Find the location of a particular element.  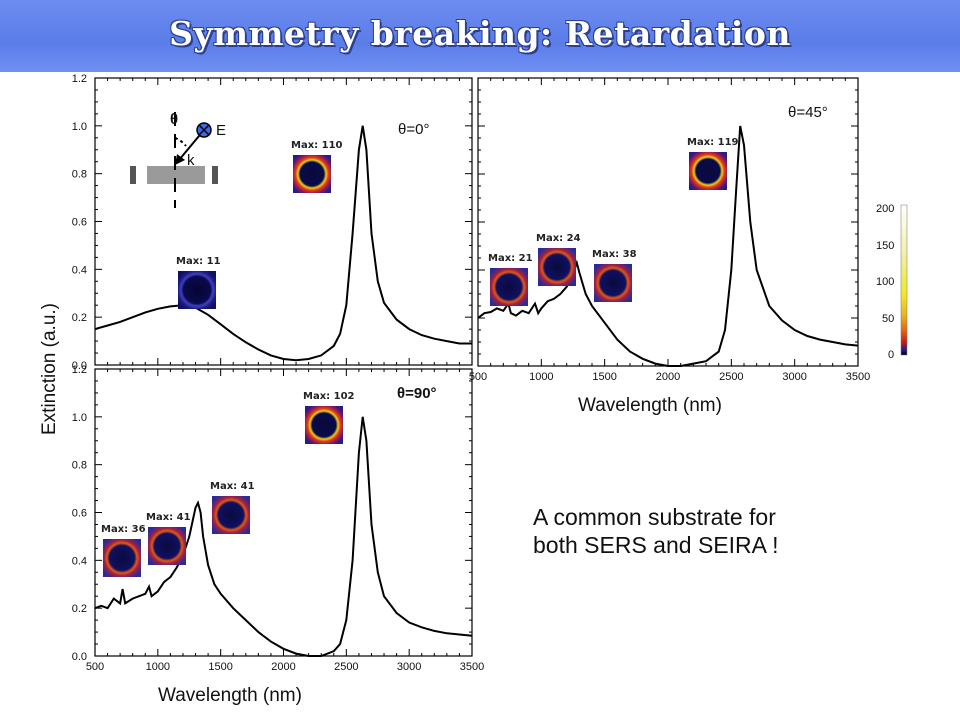

inset-angle-arc is located at coordinates (180, 142).